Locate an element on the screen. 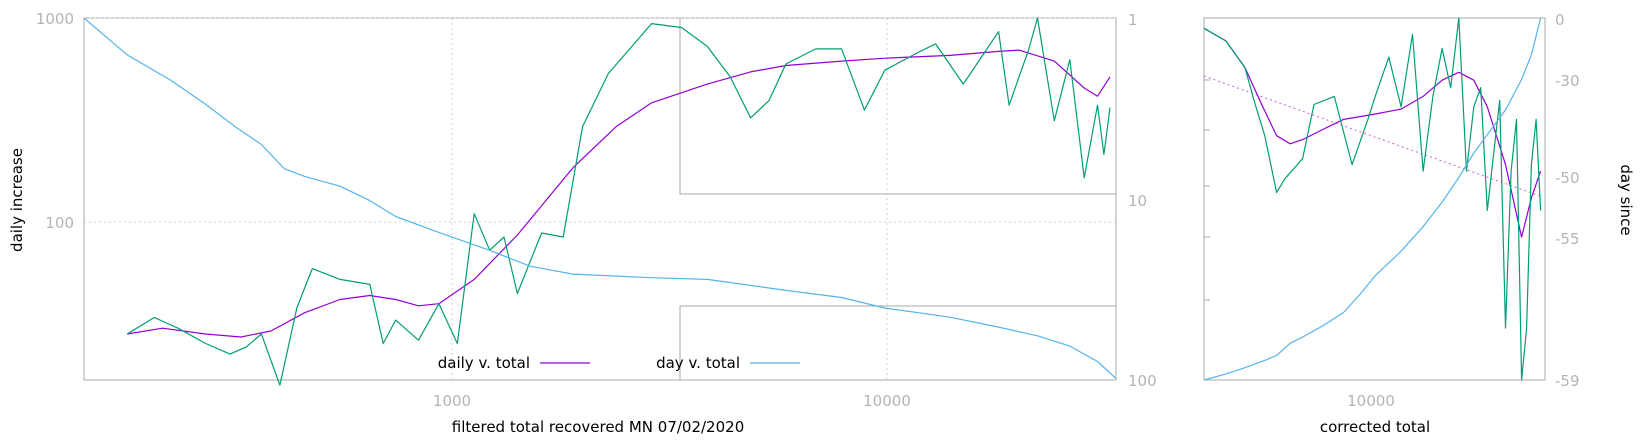 This screenshot has width=1640, height=440. y2-tick-label: -50 is located at coordinates (1567, 178).